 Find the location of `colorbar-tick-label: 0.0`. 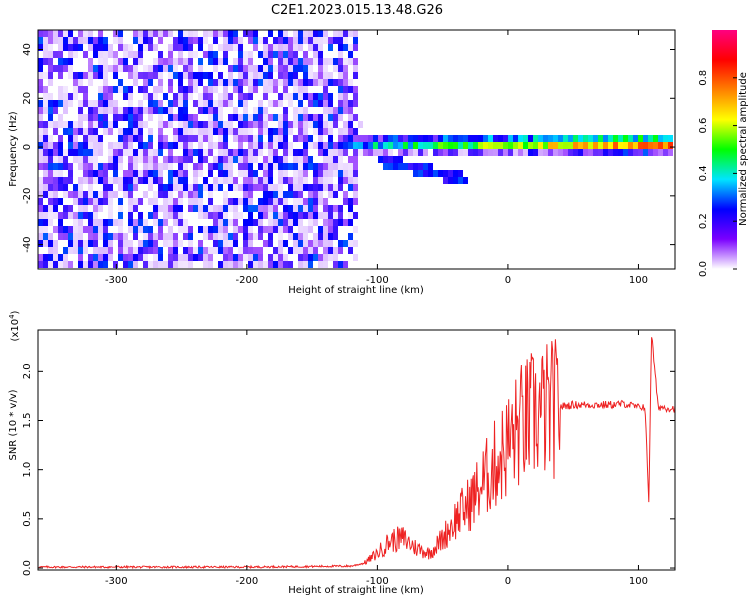

colorbar-tick-label: 0.0 is located at coordinates (703, 269).